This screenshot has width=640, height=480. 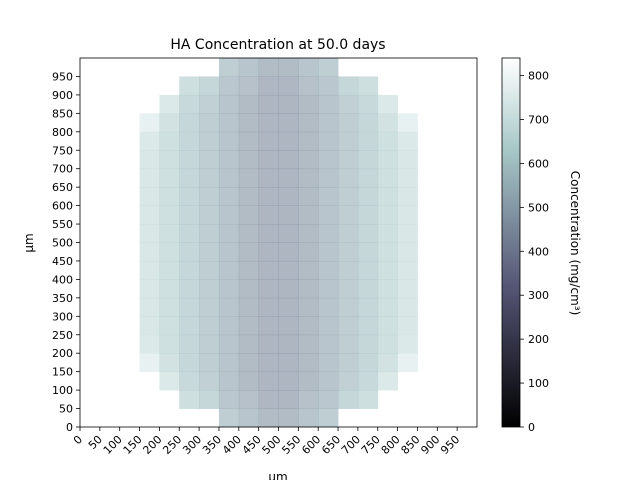 What do you see at coordinates (531, 427) in the screenshot?
I see `colorbar-tick-label: 0` at bounding box center [531, 427].